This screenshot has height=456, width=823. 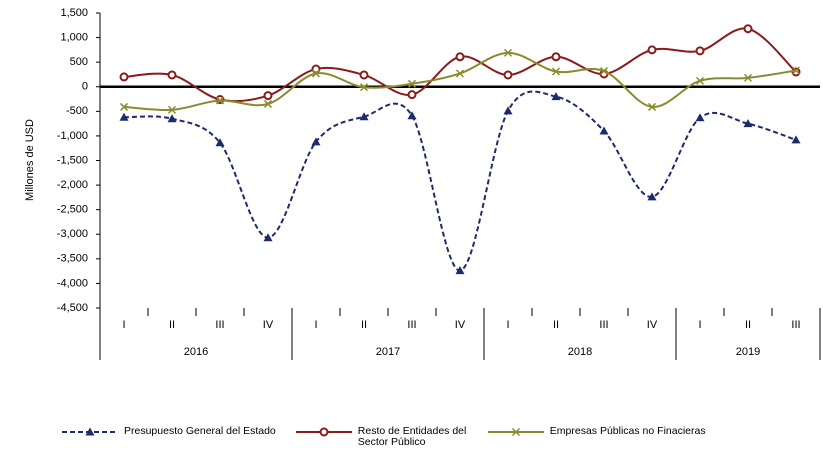 What do you see at coordinates (74, 13) in the screenshot?
I see `y-tick-label: 1,500` at bounding box center [74, 13].